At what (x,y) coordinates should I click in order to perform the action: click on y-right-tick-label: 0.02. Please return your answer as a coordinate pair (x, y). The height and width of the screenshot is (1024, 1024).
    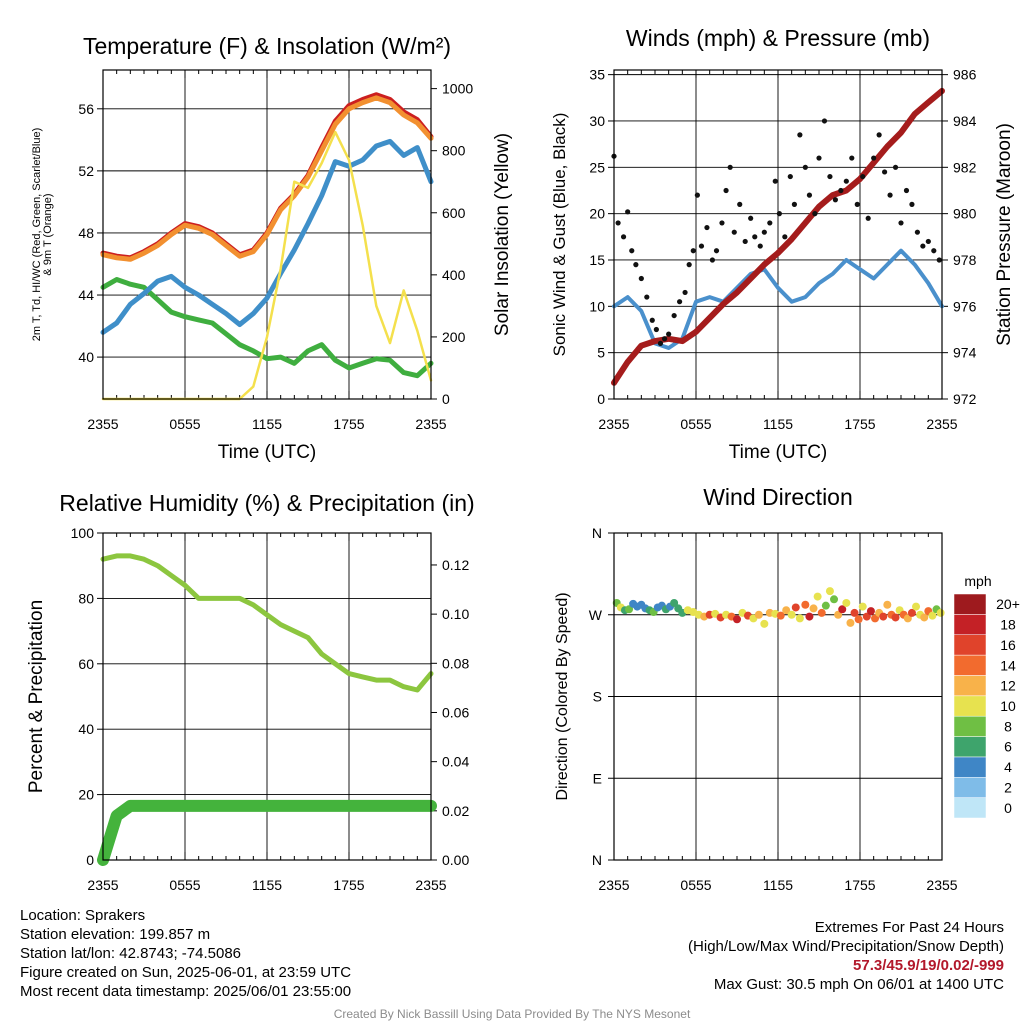
    Looking at the image, I should click on (455, 811).